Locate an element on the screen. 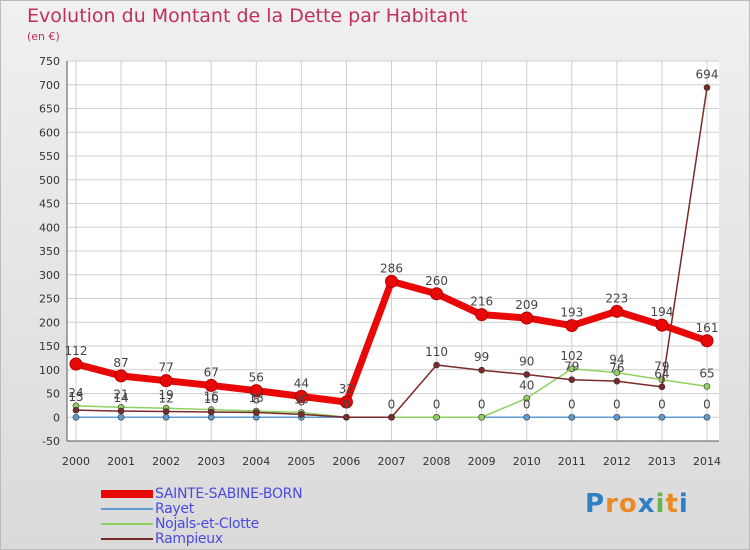 The image size is (750, 550). y-tick-label: 200 is located at coordinates (49, 322).